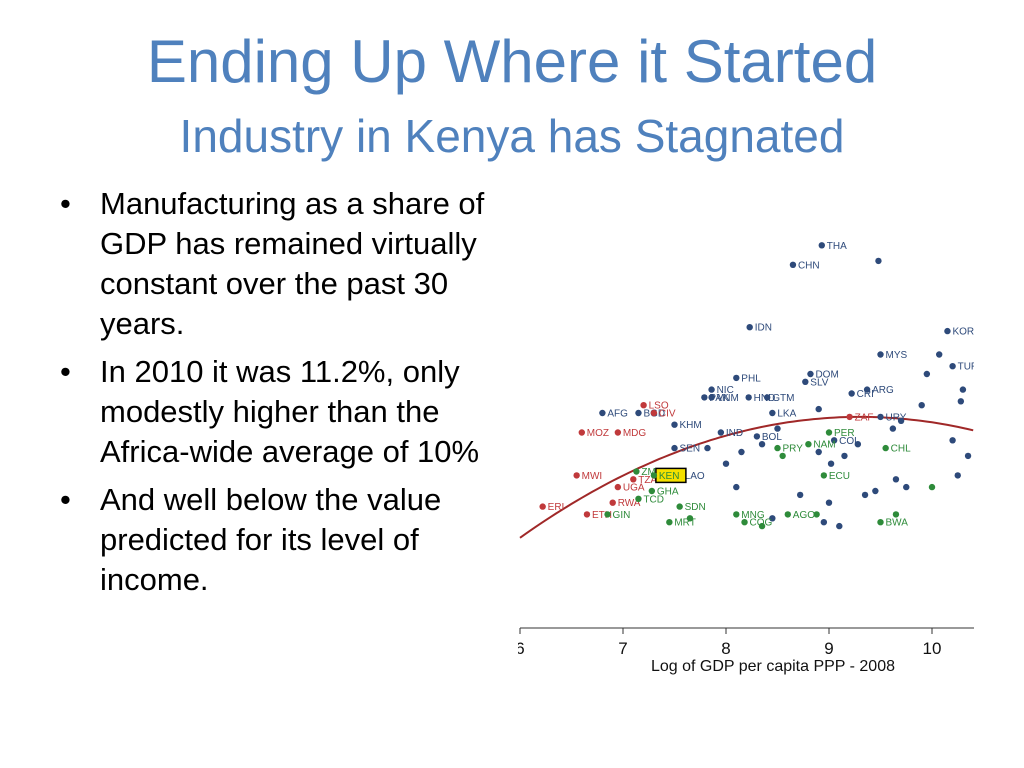 Image resolution: width=1024 pixels, height=768 pixels. I want to click on point-label: SEN, so click(690, 449).